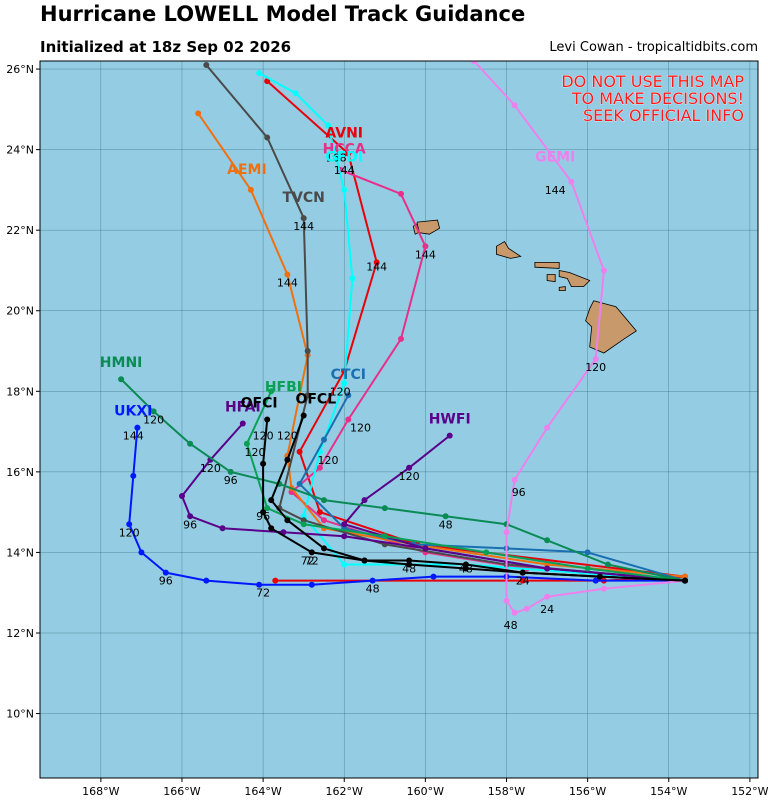 The width and height of the screenshot is (768, 801). Describe the element at coordinates (20, 633) in the screenshot. I see `lat-tick-label: 12°N` at that location.